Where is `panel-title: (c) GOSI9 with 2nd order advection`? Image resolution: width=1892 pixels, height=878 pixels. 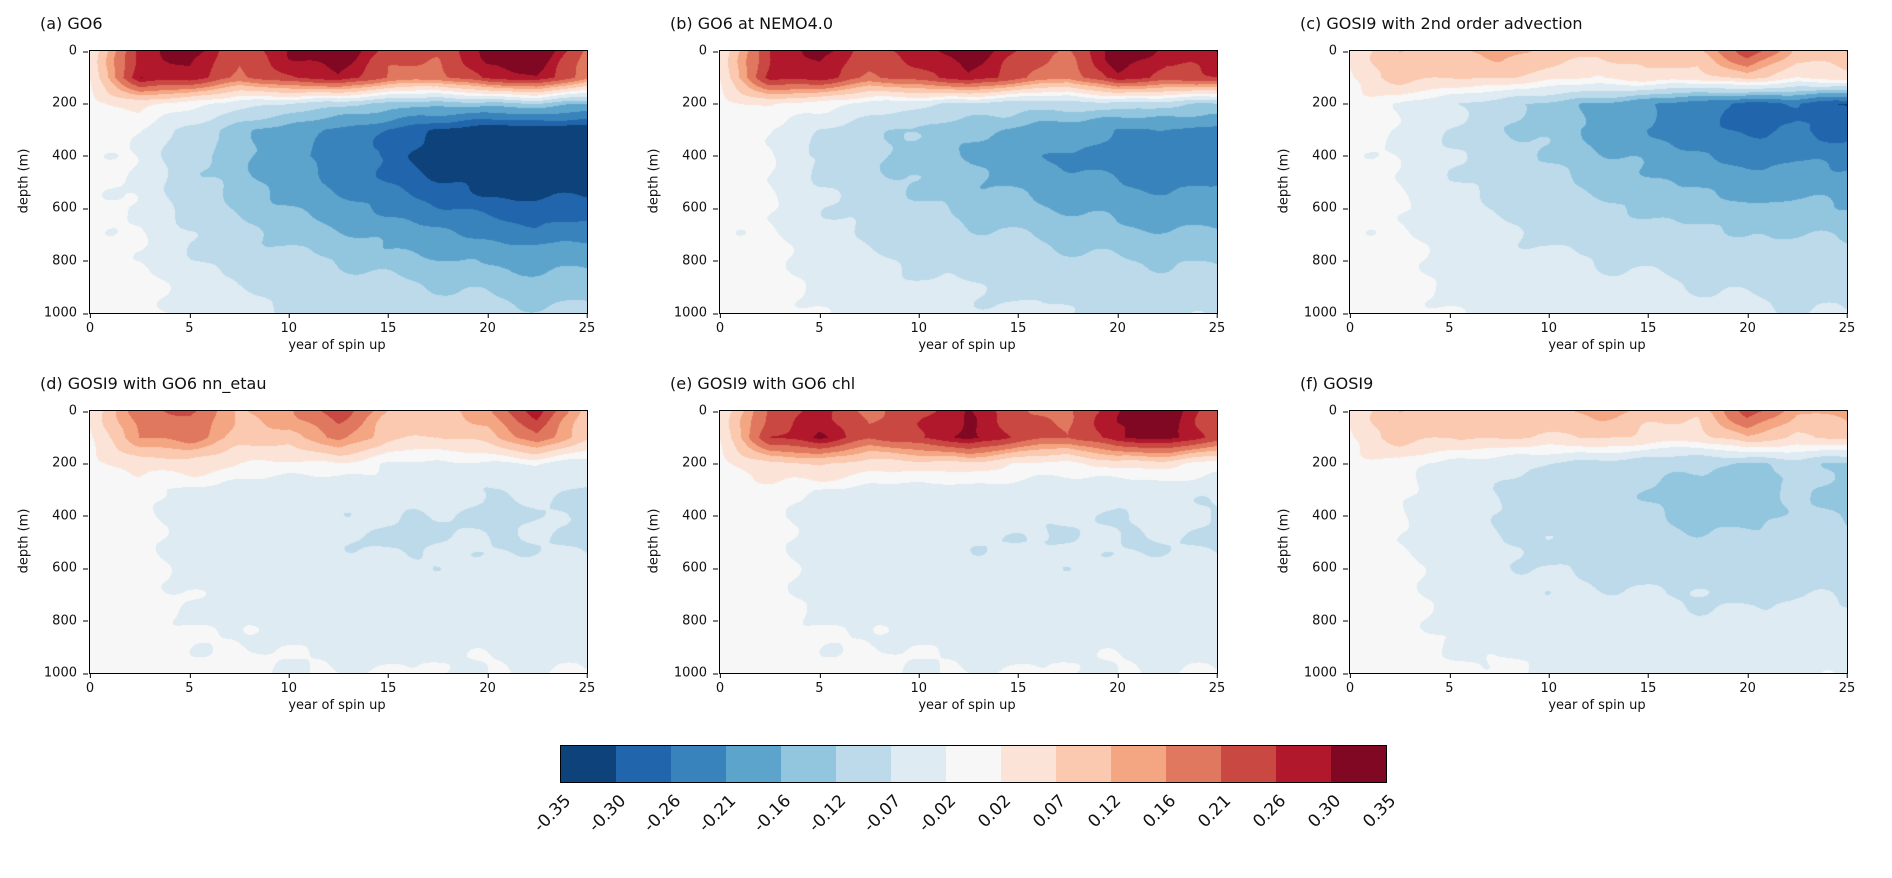 panel-title: (c) GOSI9 with 2nd order advection is located at coordinates (1441, 23).